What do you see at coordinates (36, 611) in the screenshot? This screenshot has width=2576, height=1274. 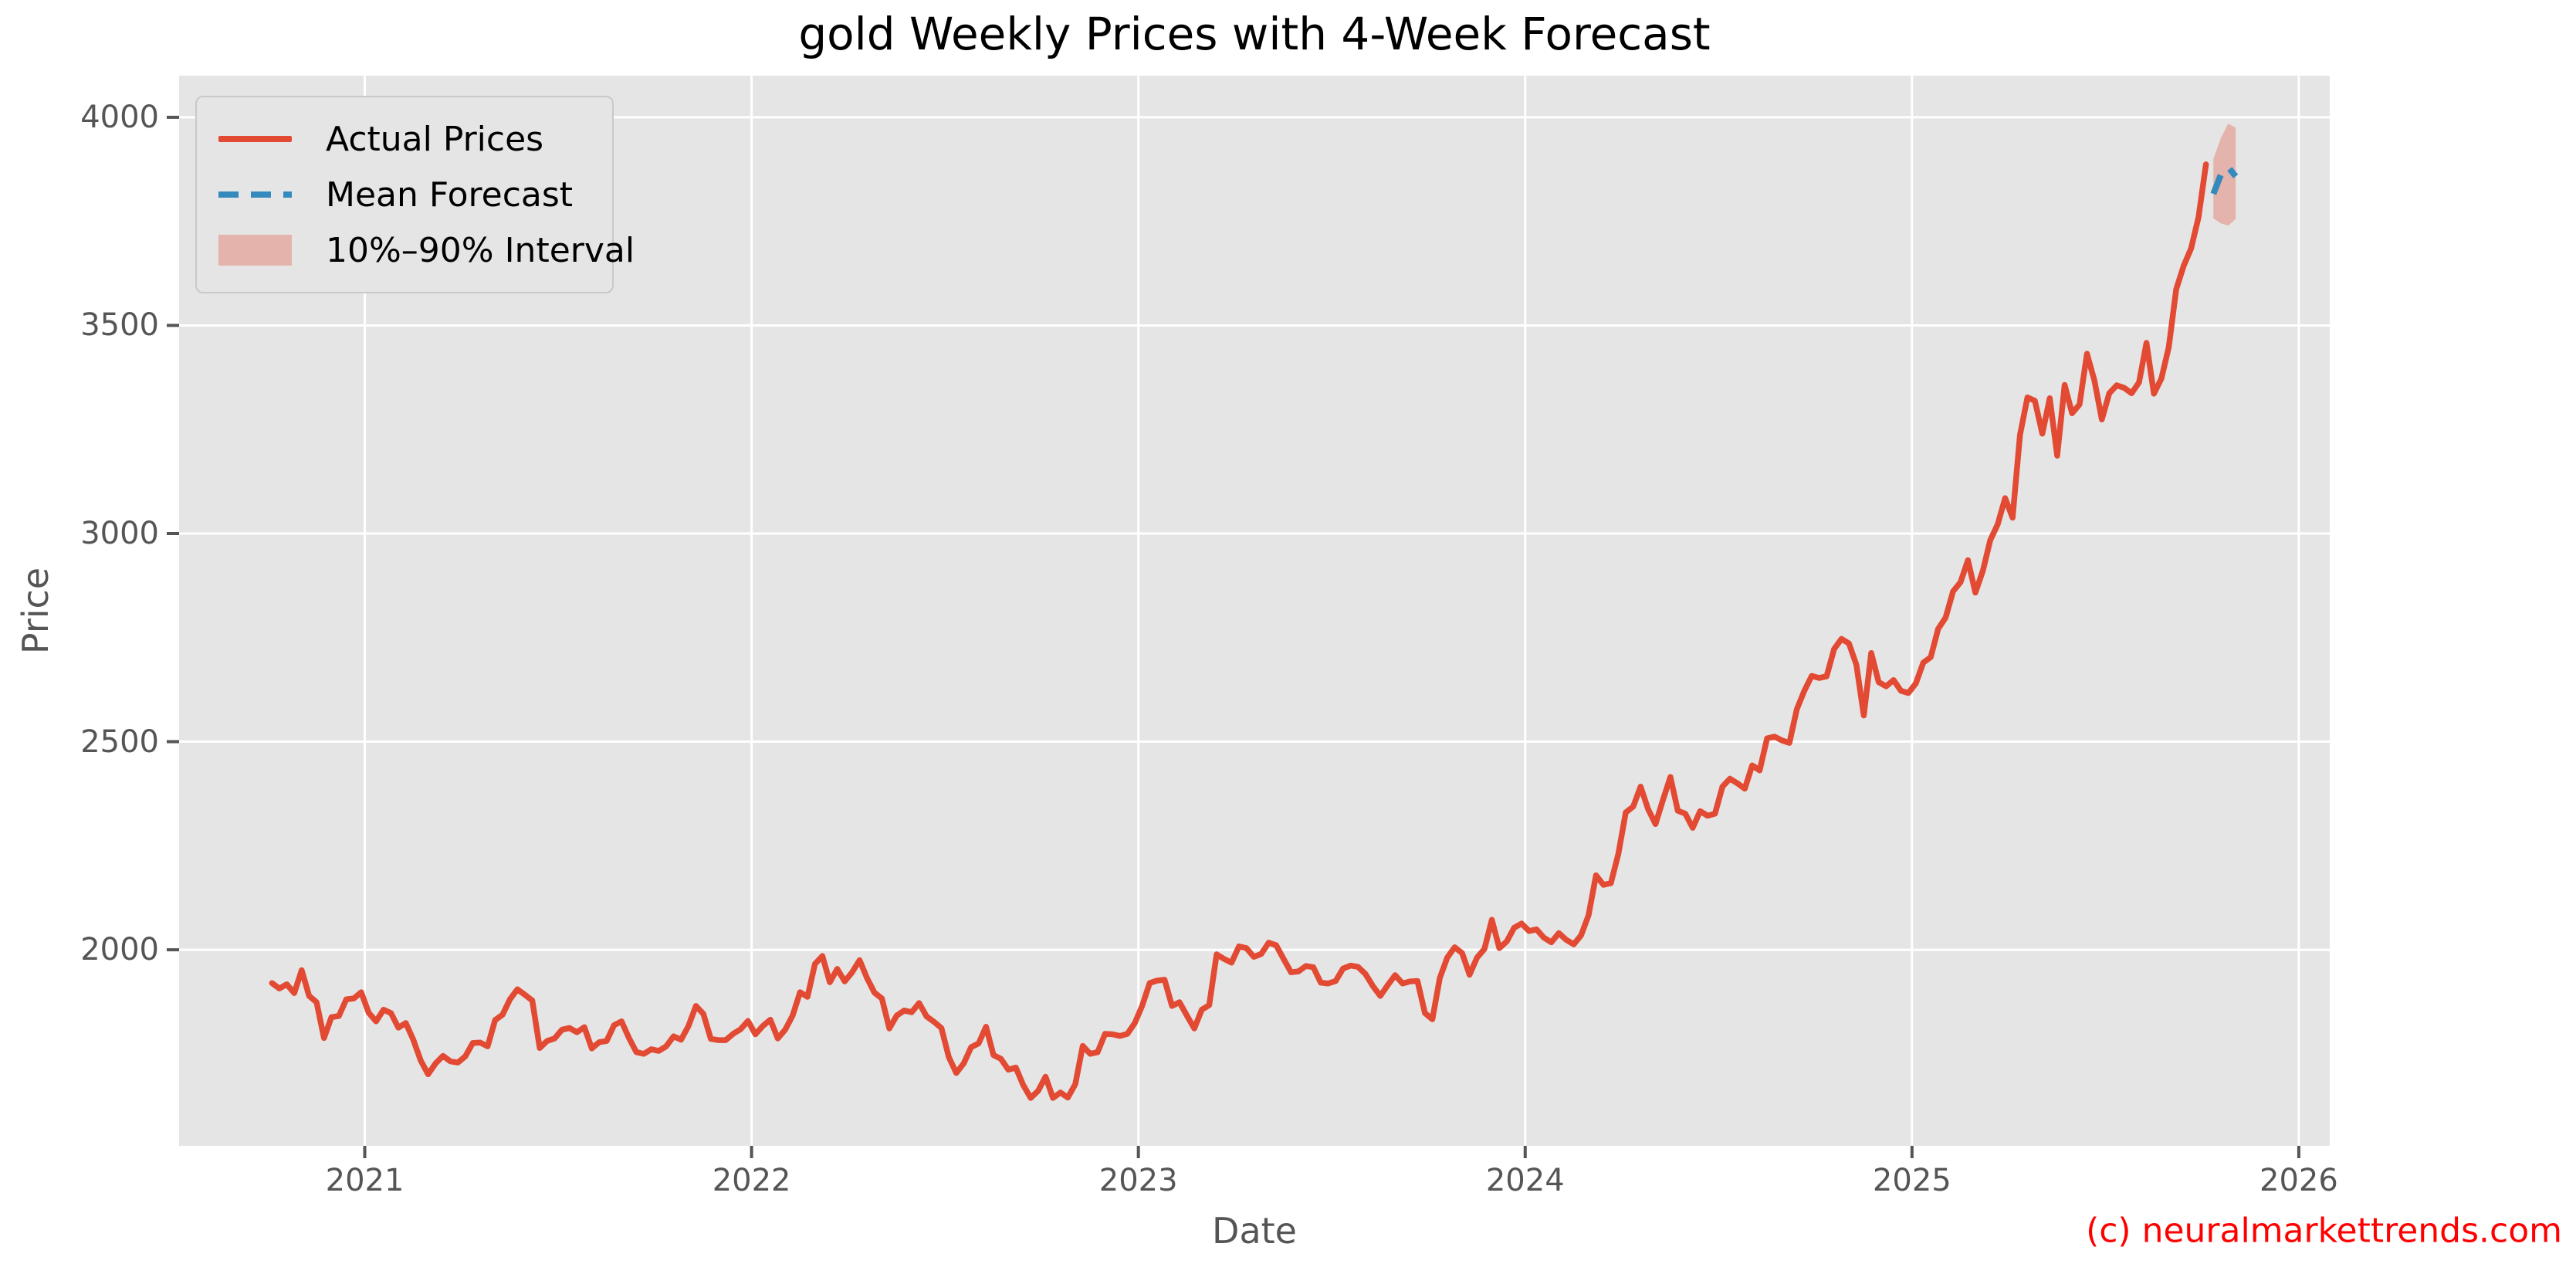 I see `y-axis-label: Price` at bounding box center [36, 611].